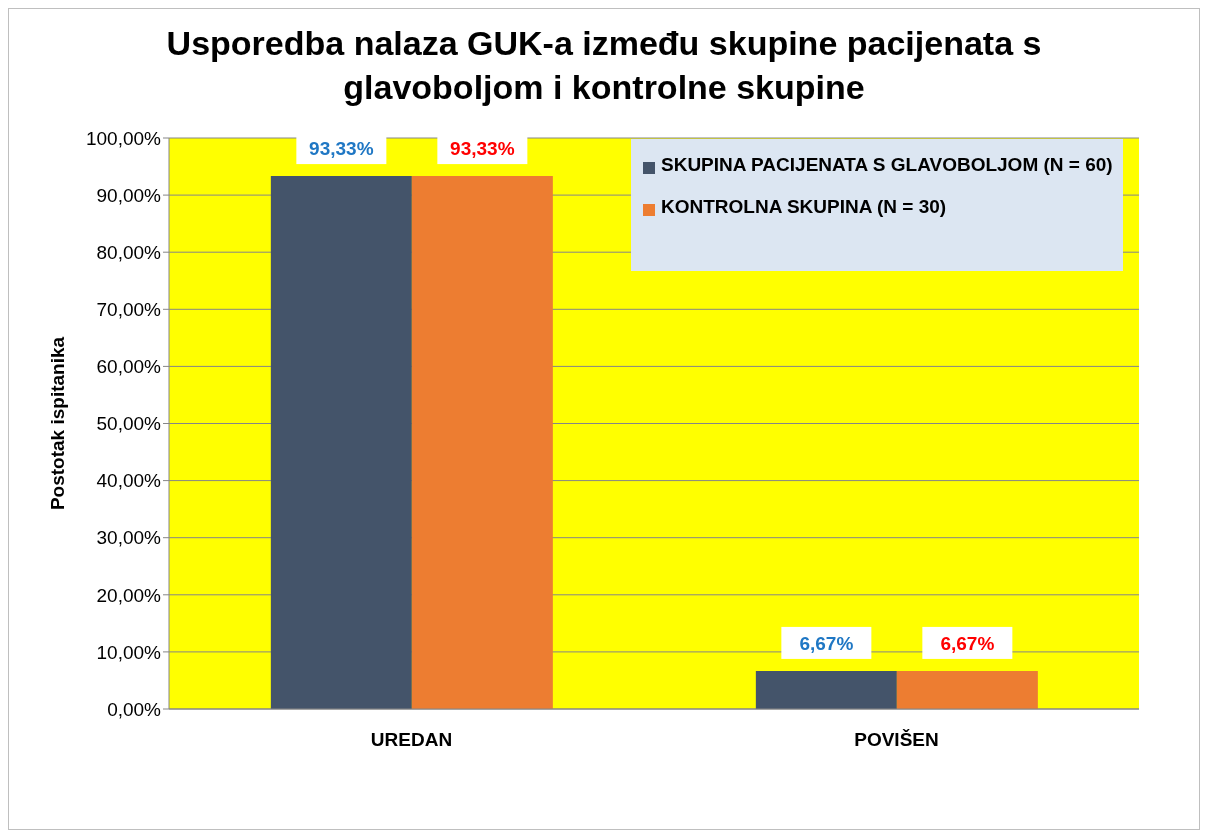 This screenshot has width=1208, height=838. What do you see at coordinates (129, 252) in the screenshot?
I see `y-tick-label: 80,00%` at bounding box center [129, 252].